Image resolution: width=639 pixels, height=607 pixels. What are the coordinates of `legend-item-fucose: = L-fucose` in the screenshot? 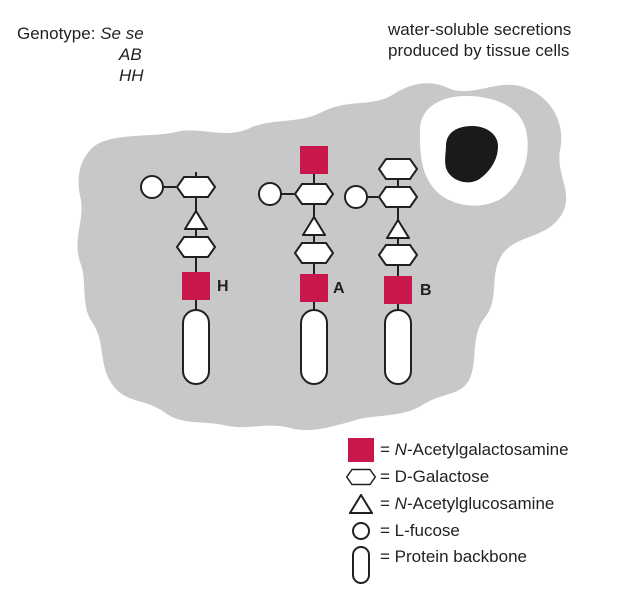 It's located at (403, 531).